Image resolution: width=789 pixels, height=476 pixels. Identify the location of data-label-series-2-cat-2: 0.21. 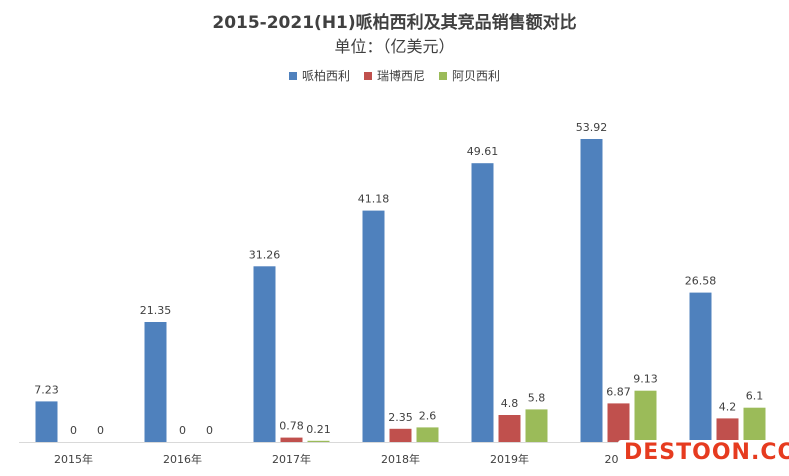
(318, 429).